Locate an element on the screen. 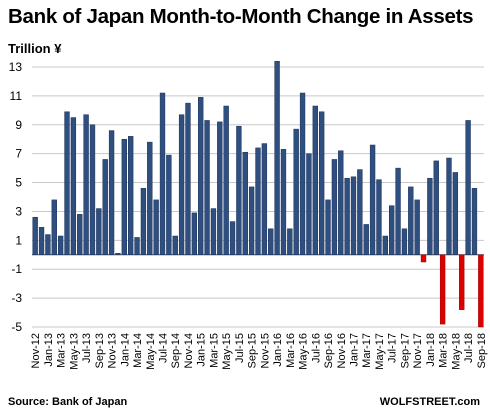 The image size is (490, 417). y-tick-label: -1 is located at coordinates (16, 269).